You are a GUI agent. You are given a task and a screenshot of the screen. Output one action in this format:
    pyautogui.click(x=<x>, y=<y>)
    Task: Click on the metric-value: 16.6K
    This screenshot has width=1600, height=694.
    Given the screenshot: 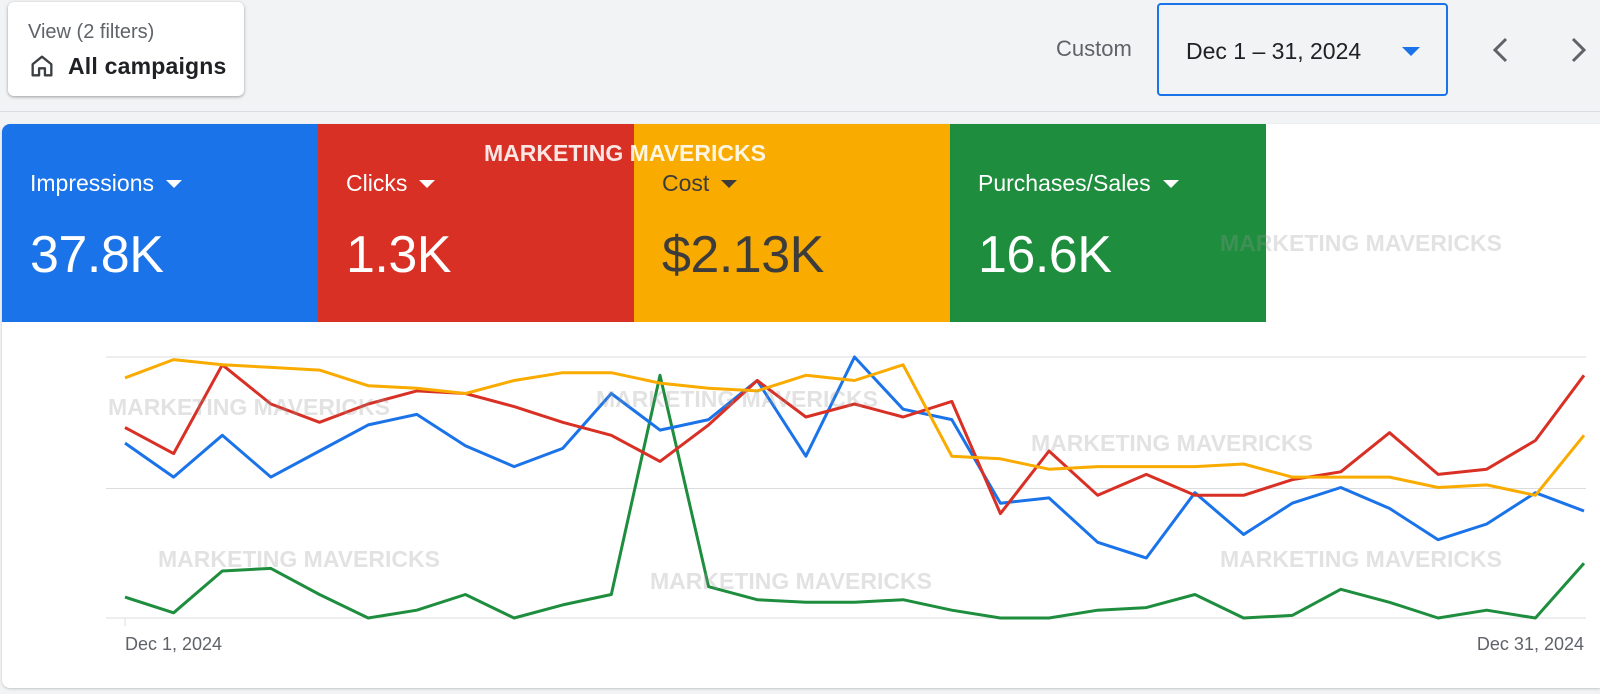 What is the action you would take?
    pyautogui.click(x=1045, y=255)
    